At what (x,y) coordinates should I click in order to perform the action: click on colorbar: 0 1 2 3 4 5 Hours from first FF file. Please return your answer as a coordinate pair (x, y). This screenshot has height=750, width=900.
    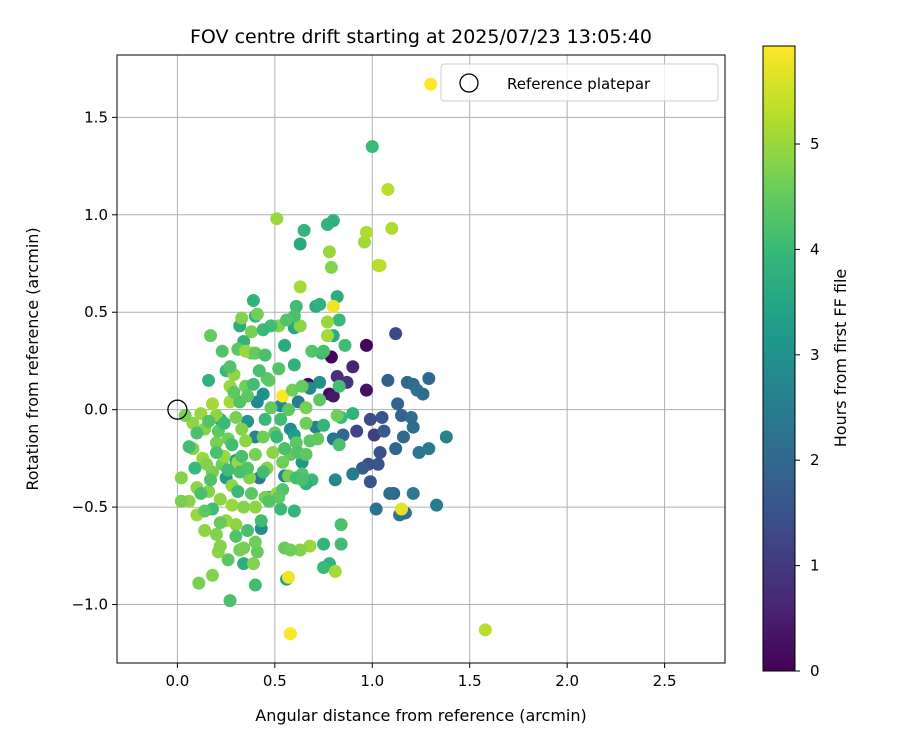
    Looking at the image, I should click on (806, 362).